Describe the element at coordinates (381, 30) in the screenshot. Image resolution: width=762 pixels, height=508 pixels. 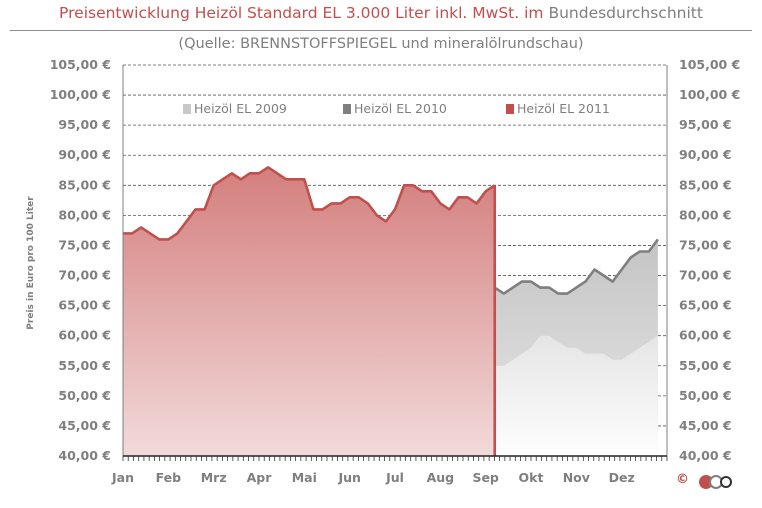
I see `title-divider` at that location.